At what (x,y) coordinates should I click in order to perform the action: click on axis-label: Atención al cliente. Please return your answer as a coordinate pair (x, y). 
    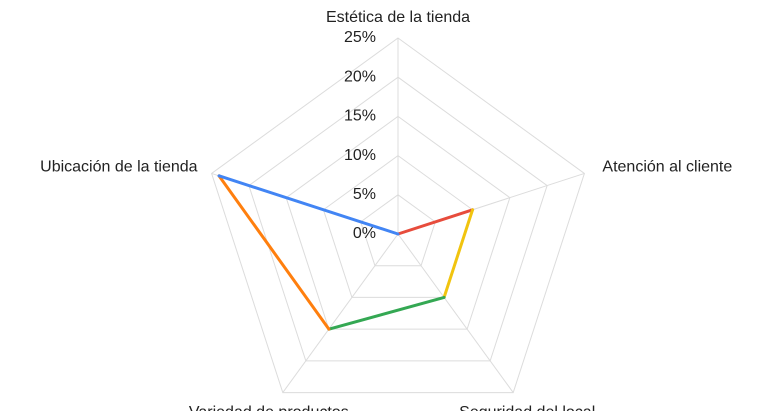
    Looking at the image, I should click on (667, 167).